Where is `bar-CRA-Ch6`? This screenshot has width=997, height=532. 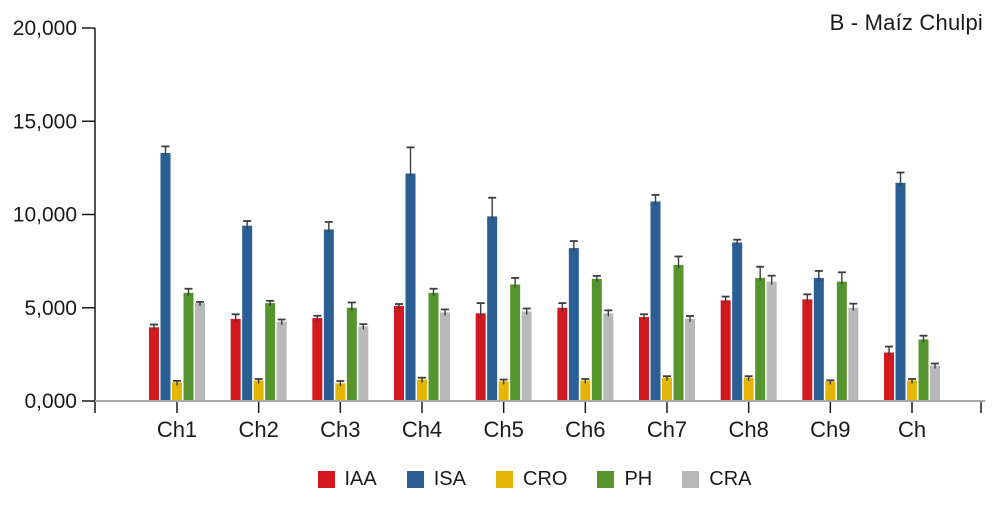
bar-CRA-Ch6 is located at coordinates (608, 357).